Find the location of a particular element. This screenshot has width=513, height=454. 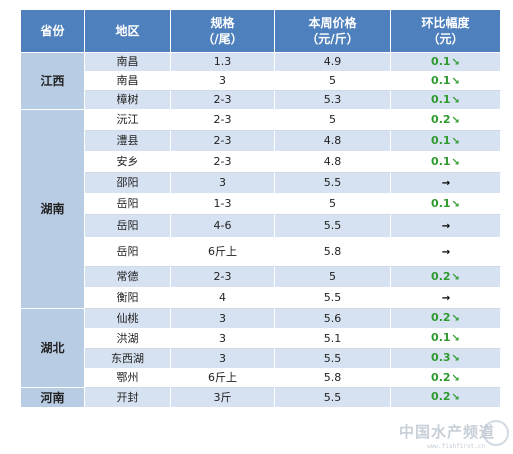

region-cell: 安乡 is located at coordinates (128, 162).